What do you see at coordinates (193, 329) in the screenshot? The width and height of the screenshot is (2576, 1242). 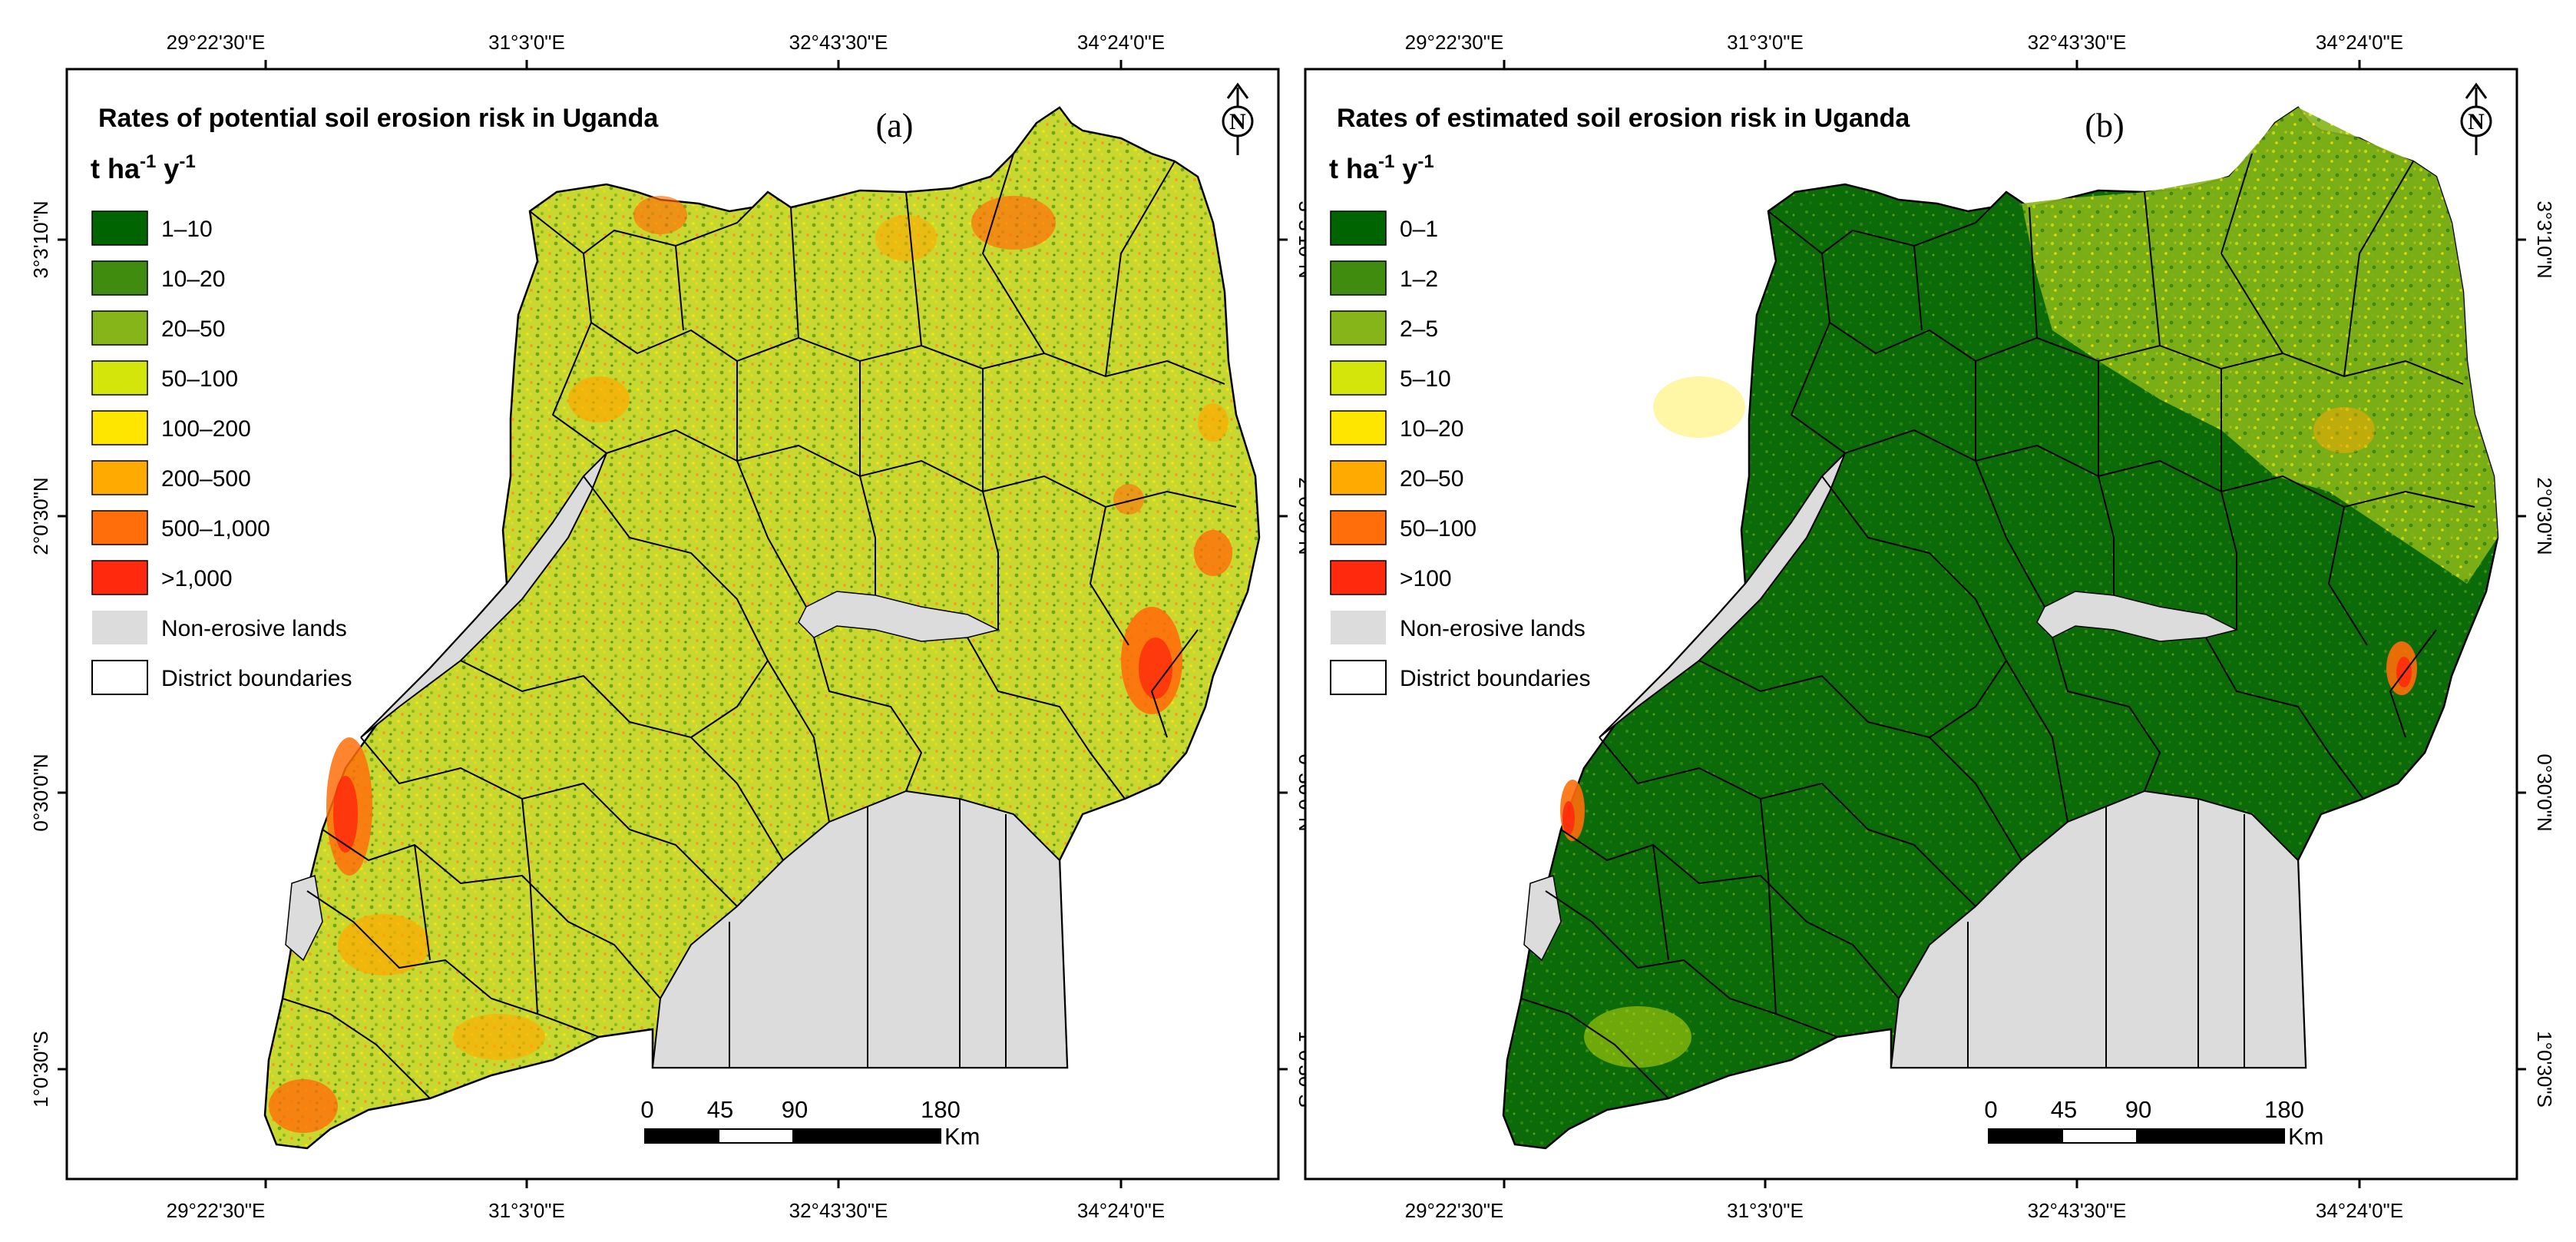 I see `legend-label-a-2: 20–50` at bounding box center [193, 329].